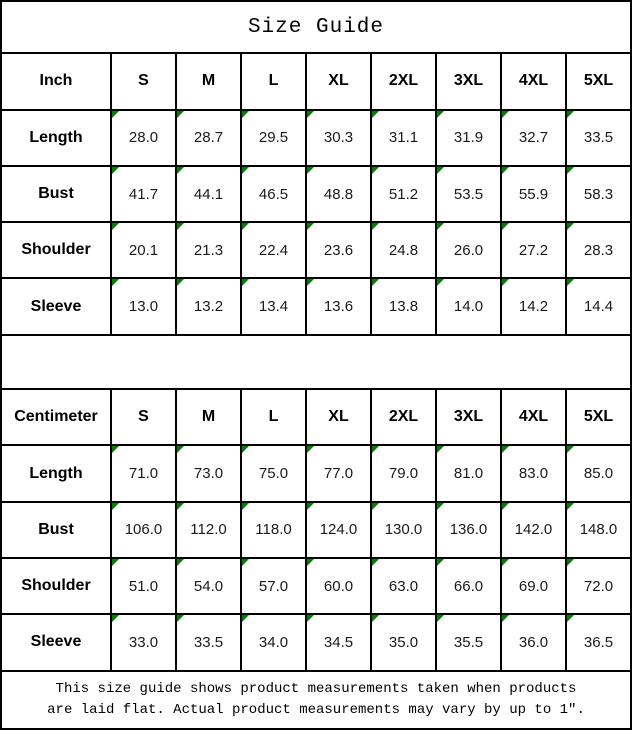  What do you see at coordinates (208, 586) in the screenshot?
I see `measurement-value: 54.0` at bounding box center [208, 586].